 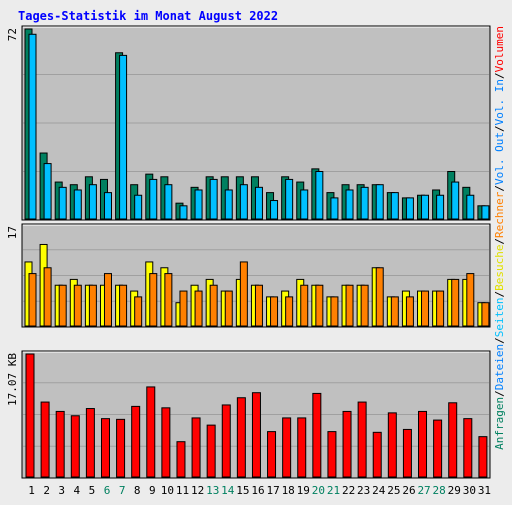 What do you see at coordinates (439, 490) in the screenshot?
I see `x-tick-label-day-28: 28` at bounding box center [439, 490].